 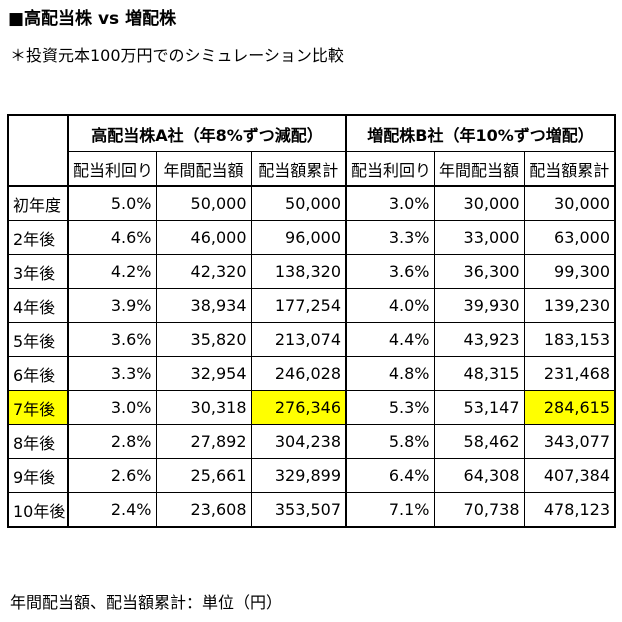 What do you see at coordinates (299, 407) in the screenshot?
I see `cell-a-cumulative: 276,346` at bounding box center [299, 407].